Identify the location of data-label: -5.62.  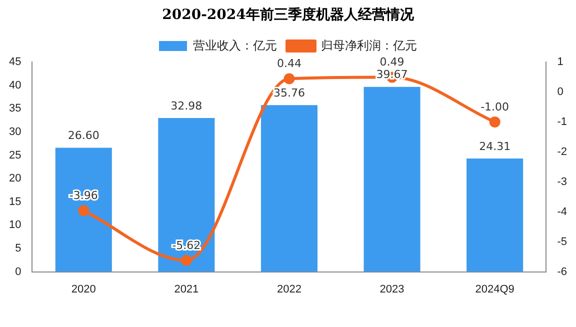
(186, 245).